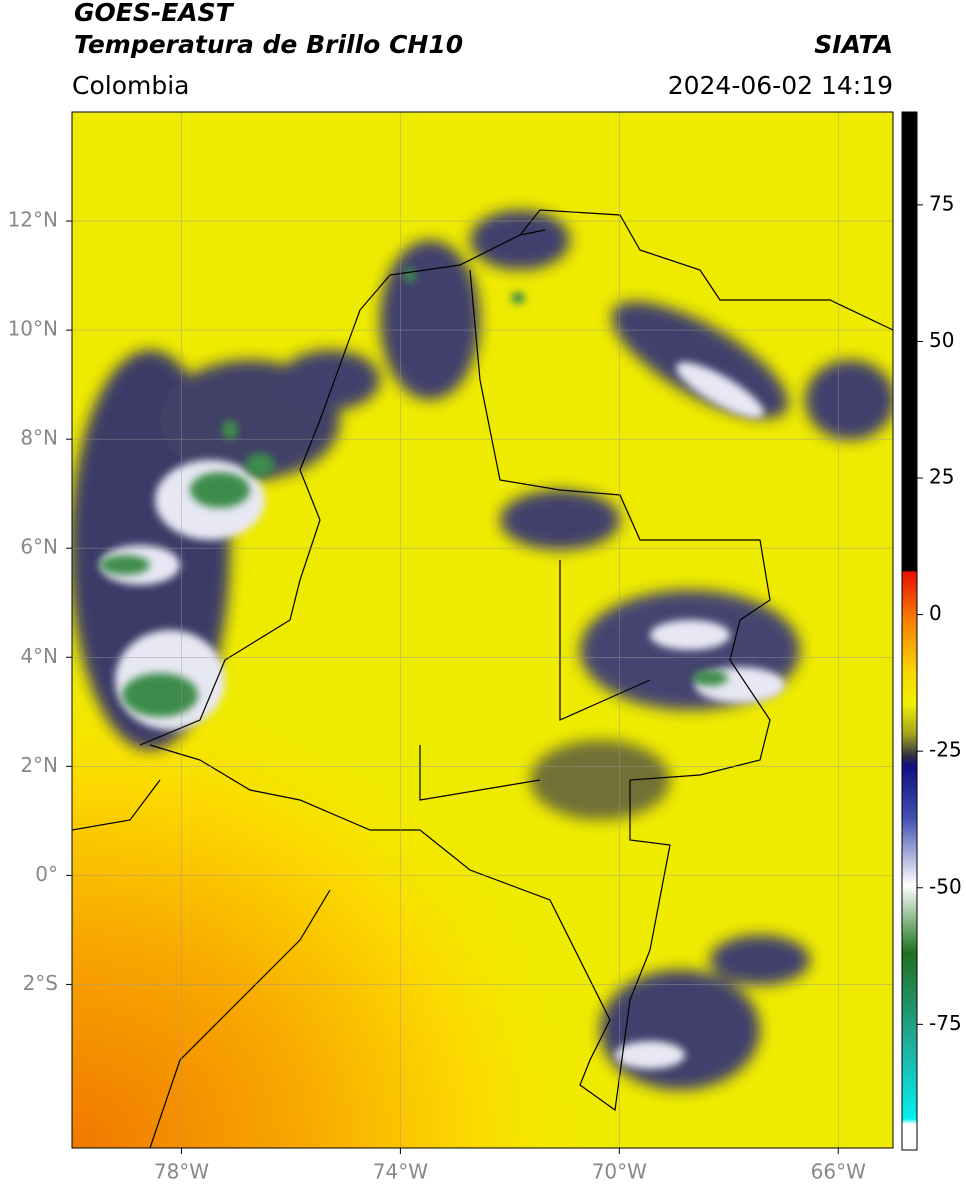 The height and width of the screenshot is (1190, 966). What do you see at coordinates (838, 1172) in the screenshot?
I see `x-tick-label: 66°W` at bounding box center [838, 1172].